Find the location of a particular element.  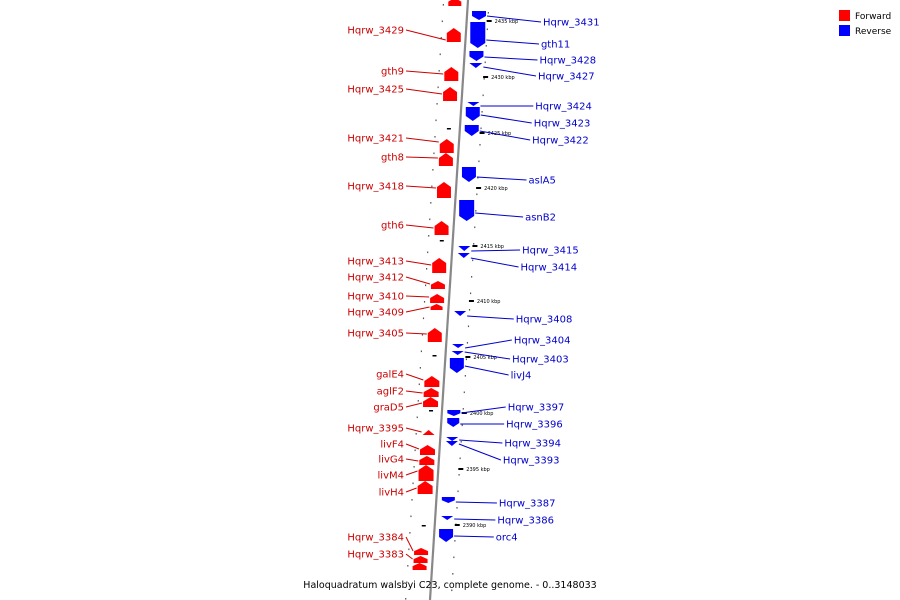

reverse-gene-label: Hqrw_3424 is located at coordinates (563, 107).